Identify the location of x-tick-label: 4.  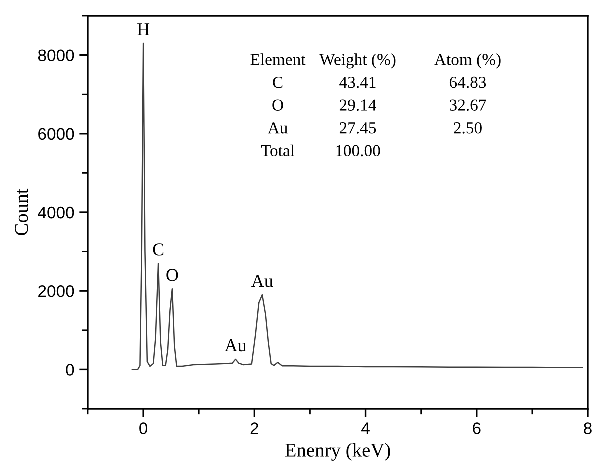
(366, 428).